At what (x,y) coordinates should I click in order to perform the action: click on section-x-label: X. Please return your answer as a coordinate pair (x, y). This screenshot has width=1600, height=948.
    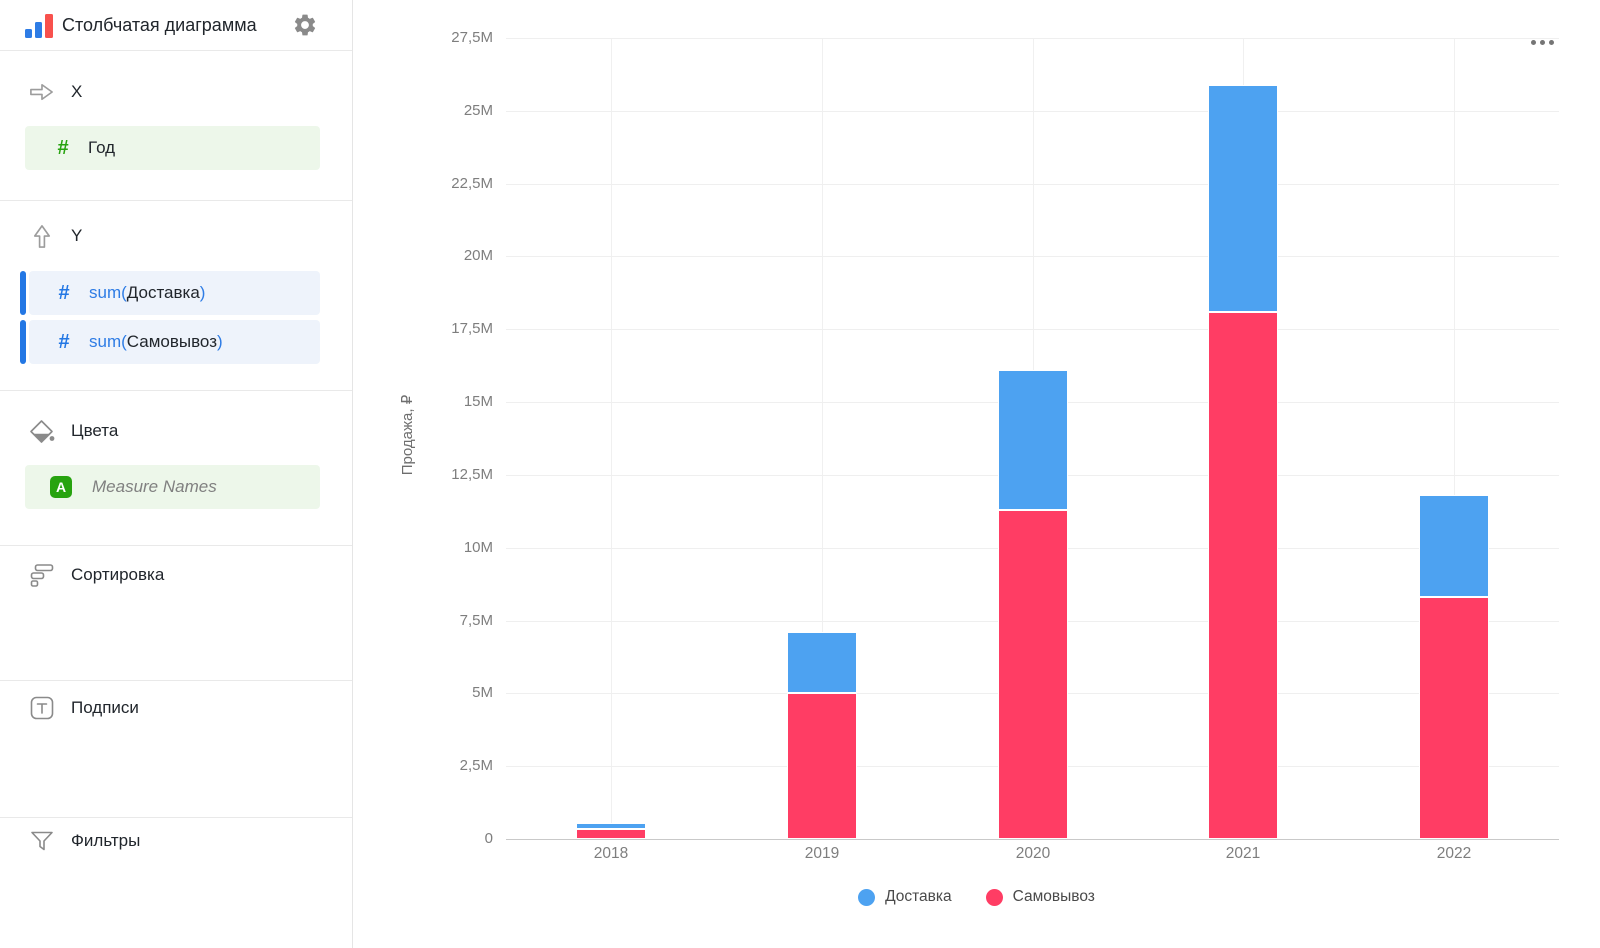
    Looking at the image, I should click on (77, 91).